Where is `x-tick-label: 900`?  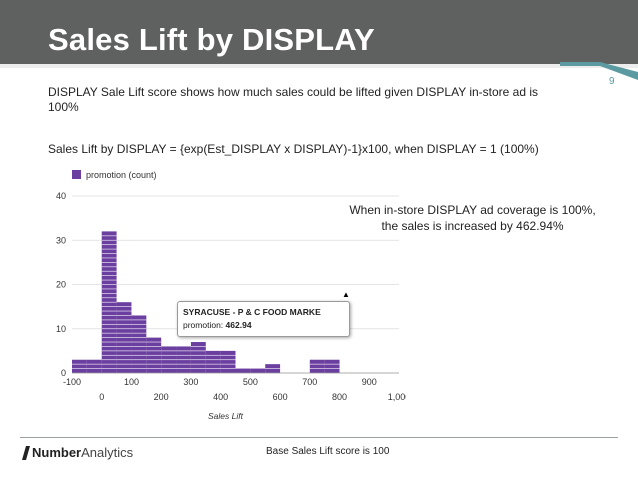
x-tick-label: 900 is located at coordinates (369, 382).